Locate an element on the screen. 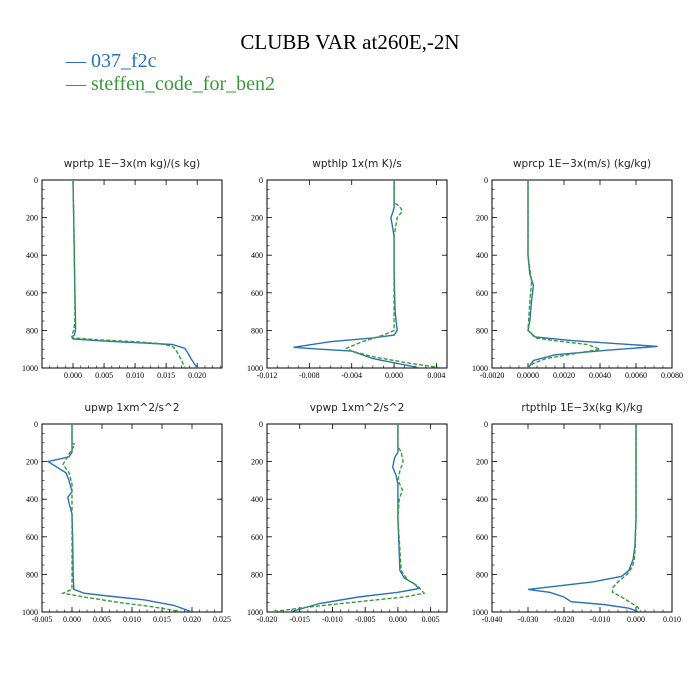 The height and width of the screenshot is (700, 700). subplot-title: wpthlp 1x(m K)/s is located at coordinates (357, 164).